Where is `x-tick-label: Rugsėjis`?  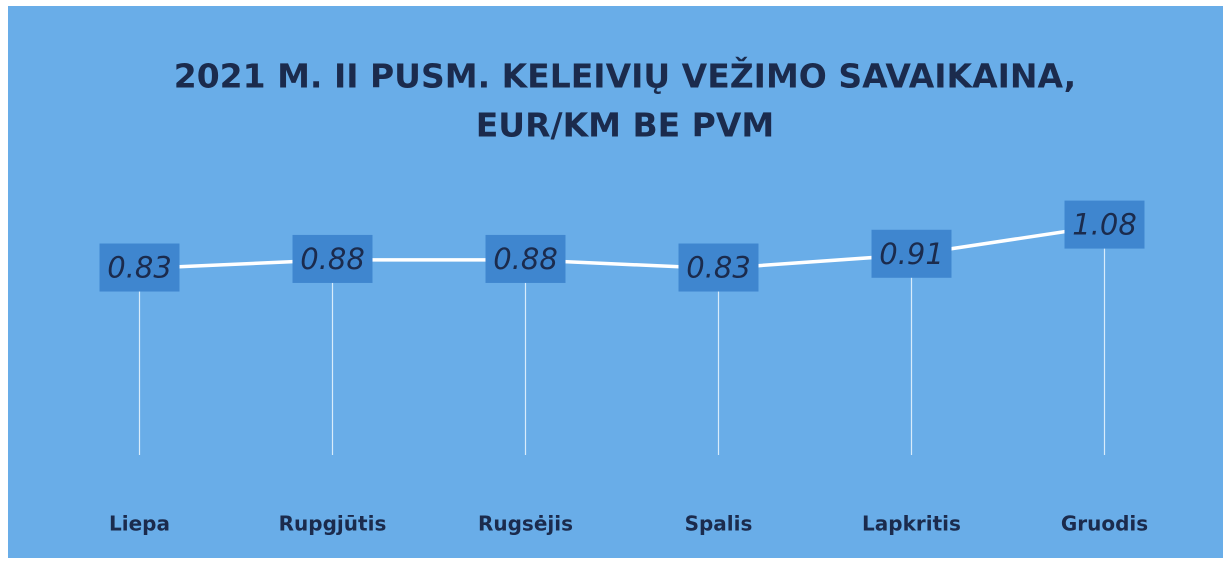 x-tick-label: Rugsėjis is located at coordinates (525, 524).